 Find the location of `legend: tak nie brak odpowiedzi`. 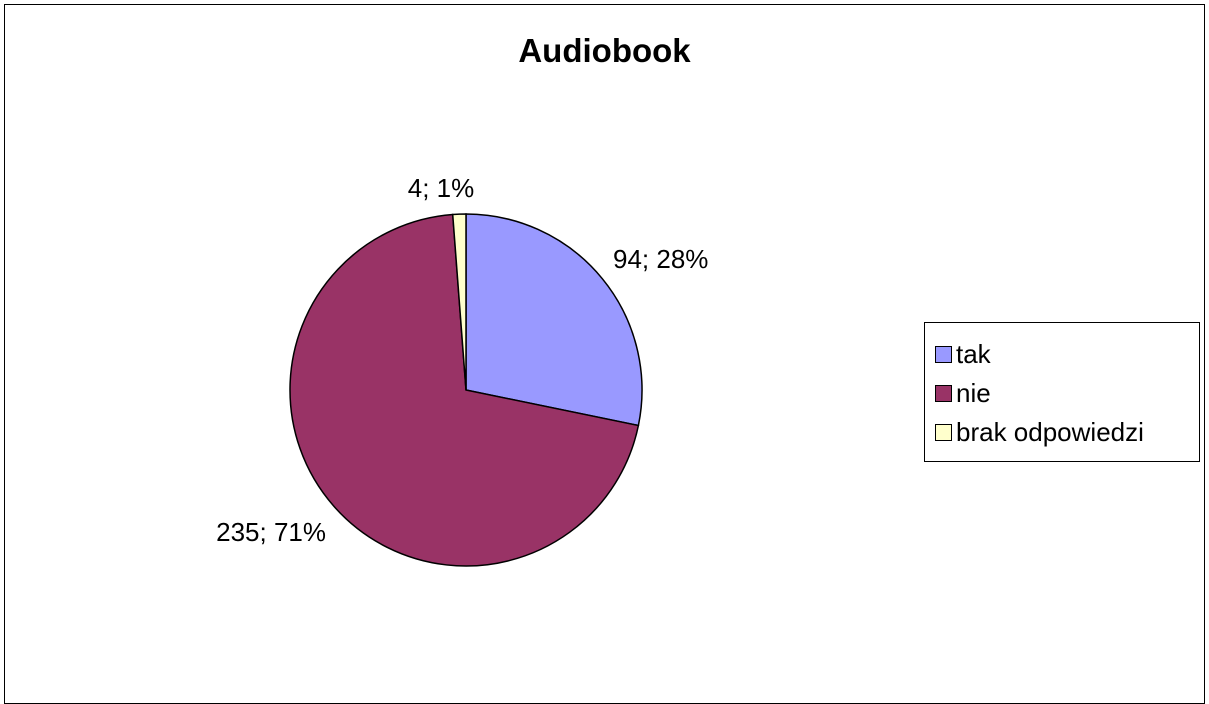

legend: tak nie brak odpowiedzi is located at coordinates (1062, 392).